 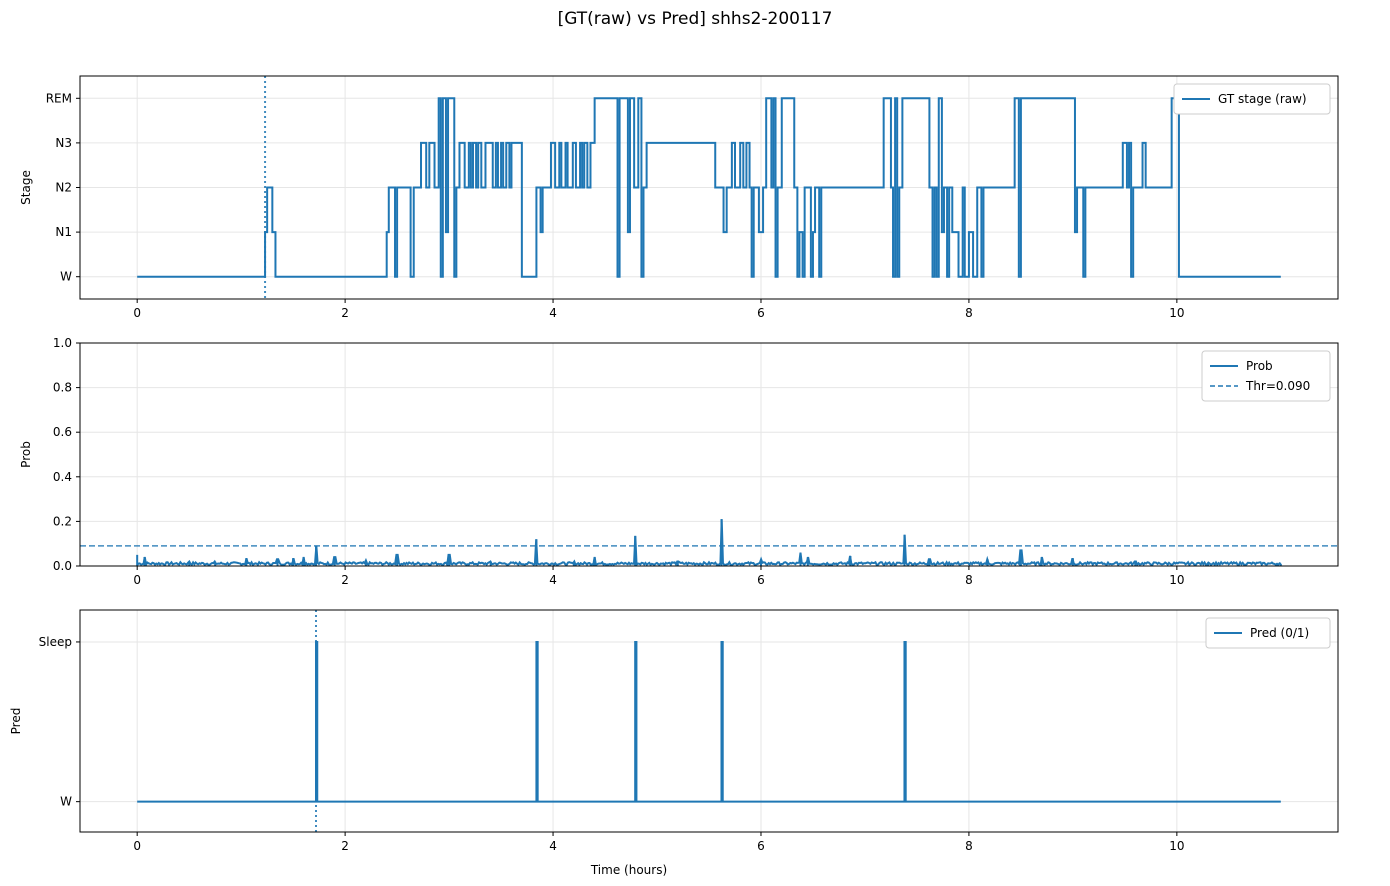 I want to click on series-prob-line, so click(x=709, y=542).